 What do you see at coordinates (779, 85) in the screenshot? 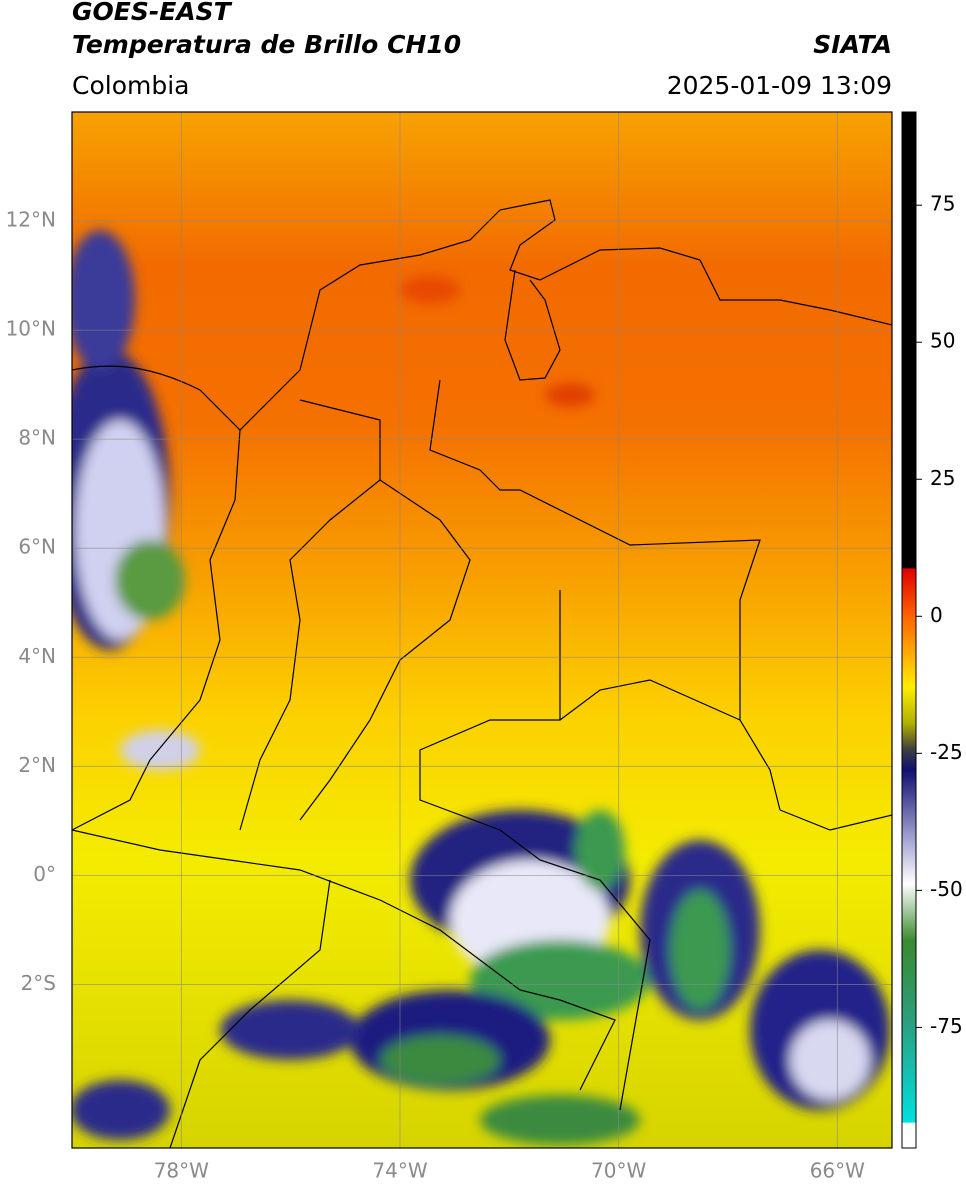
I see `timestamp: 2025-01-09 13:09` at bounding box center [779, 85].